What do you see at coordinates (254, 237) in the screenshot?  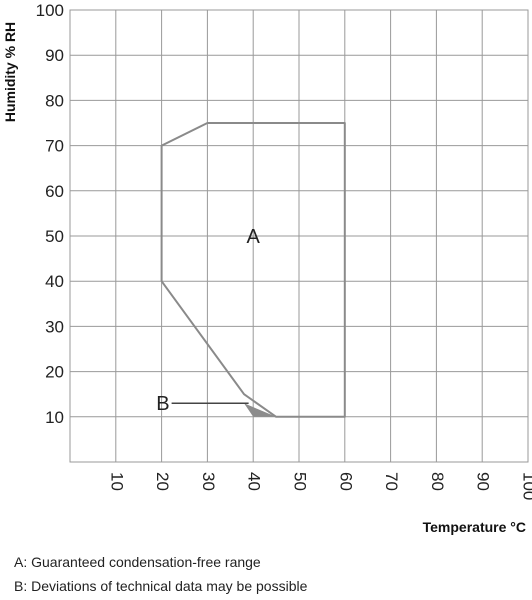 I see `region-a-label: A` at bounding box center [254, 237].